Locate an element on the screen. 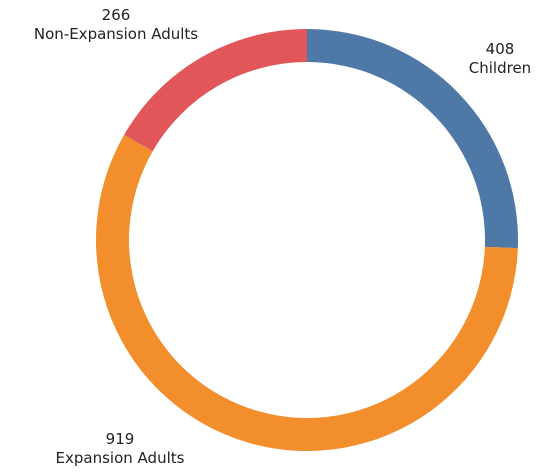 The width and height of the screenshot is (540, 475). slice-category-label: Expansion Adults is located at coordinates (120, 458).